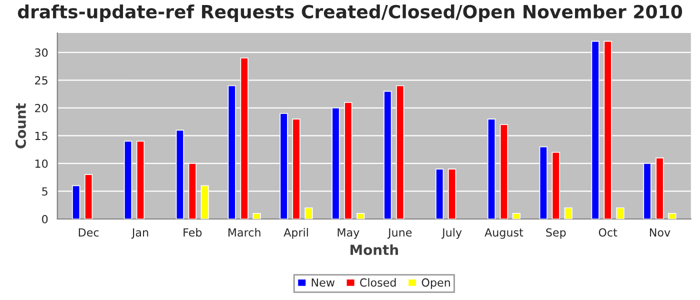  What do you see at coordinates (296, 233) in the screenshot?
I see `x-tick-label: April` at bounding box center [296, 233].